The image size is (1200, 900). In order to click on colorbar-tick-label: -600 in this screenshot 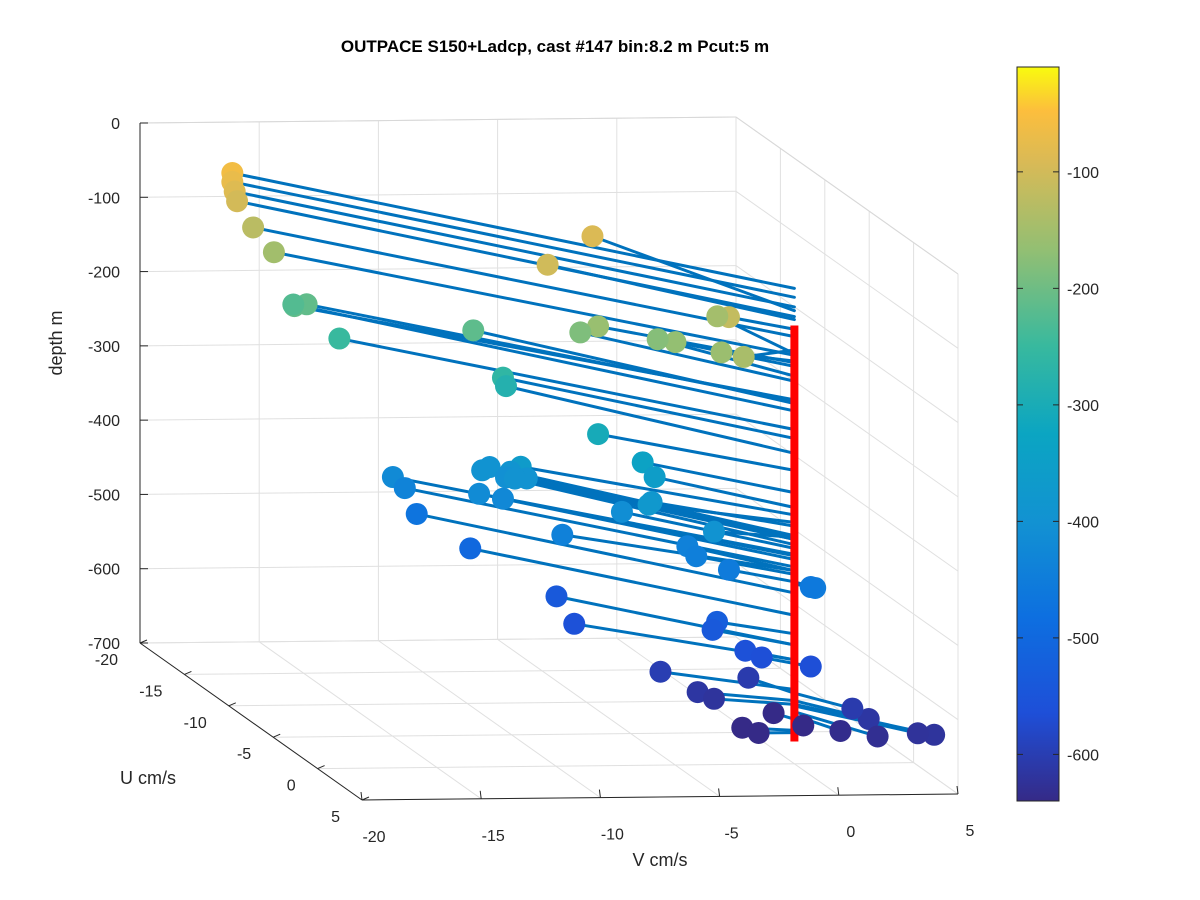, I will do `click(1083, 755)`.